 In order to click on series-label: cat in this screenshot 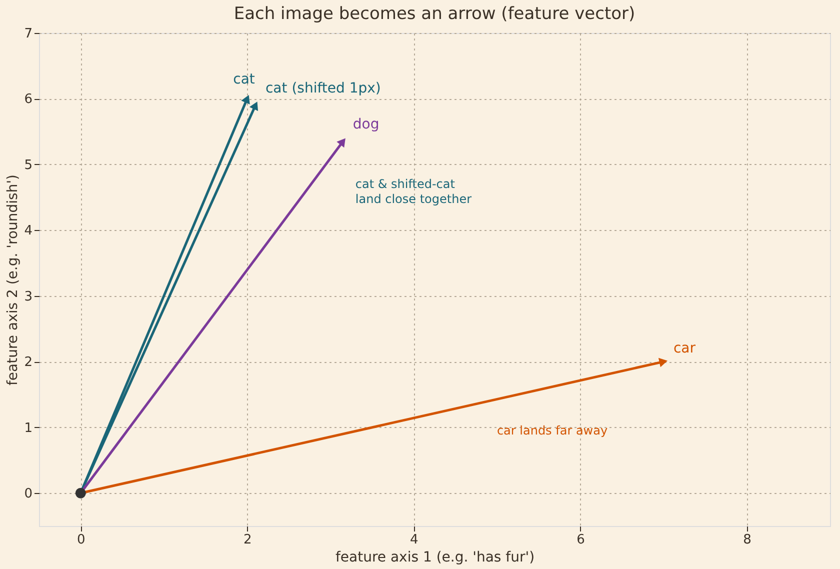, I will do `click(244, 80)`.